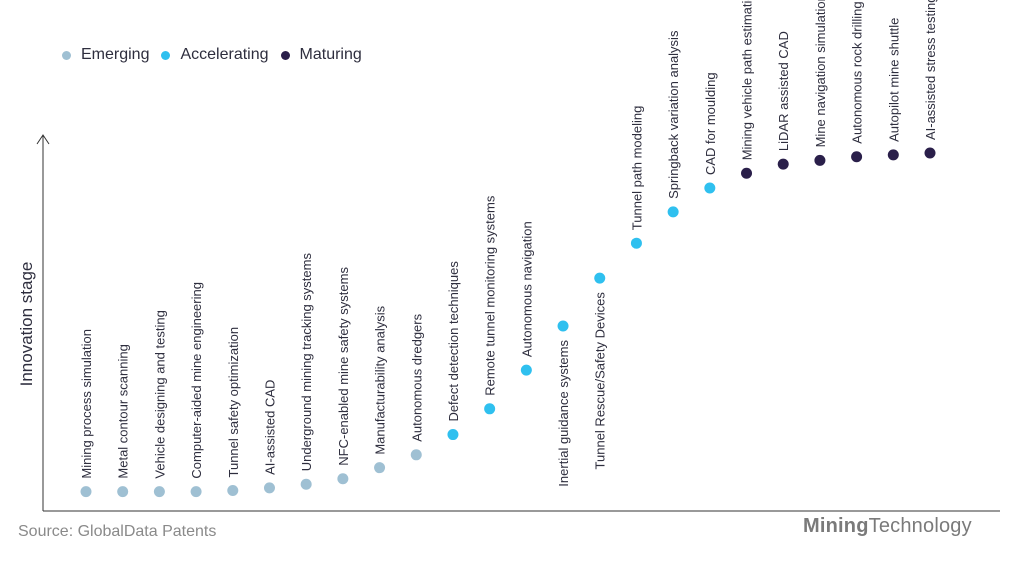  What do you see at coordinates (526, 289) in the screenshot?
I see `point-label: Autonomous navigation` at bounding box center [526, 289].